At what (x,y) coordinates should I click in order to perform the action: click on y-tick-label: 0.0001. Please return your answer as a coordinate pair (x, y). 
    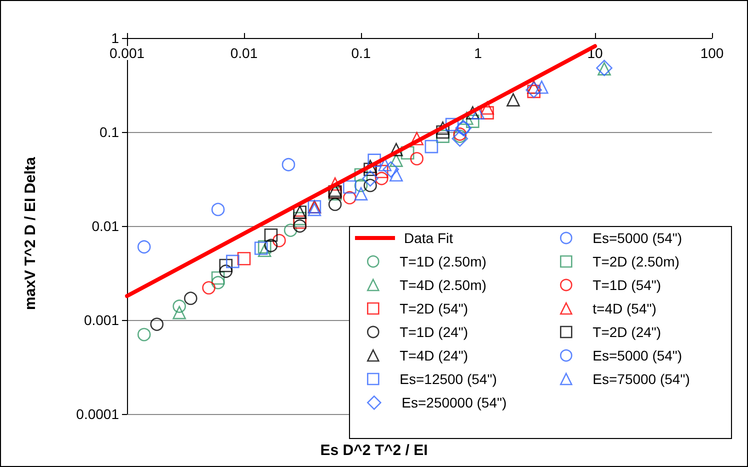
    Looking at the image, I should click on (98, 414).